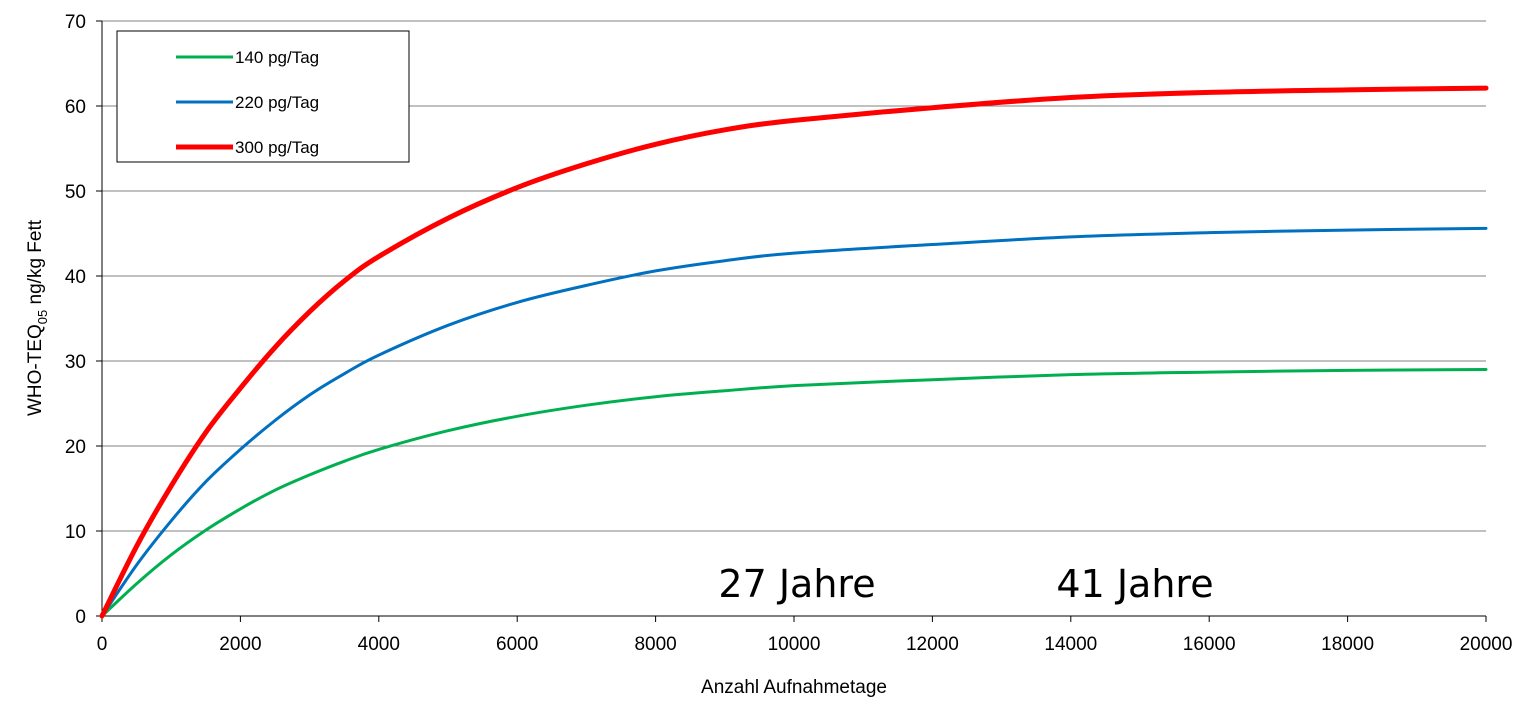 The image size is (1529, 705). What do you see at coordinates (35, 264) in the screenshot?
I see `y-axis-title-rest: ng/kg Fett` at bounding box center [35, 264].